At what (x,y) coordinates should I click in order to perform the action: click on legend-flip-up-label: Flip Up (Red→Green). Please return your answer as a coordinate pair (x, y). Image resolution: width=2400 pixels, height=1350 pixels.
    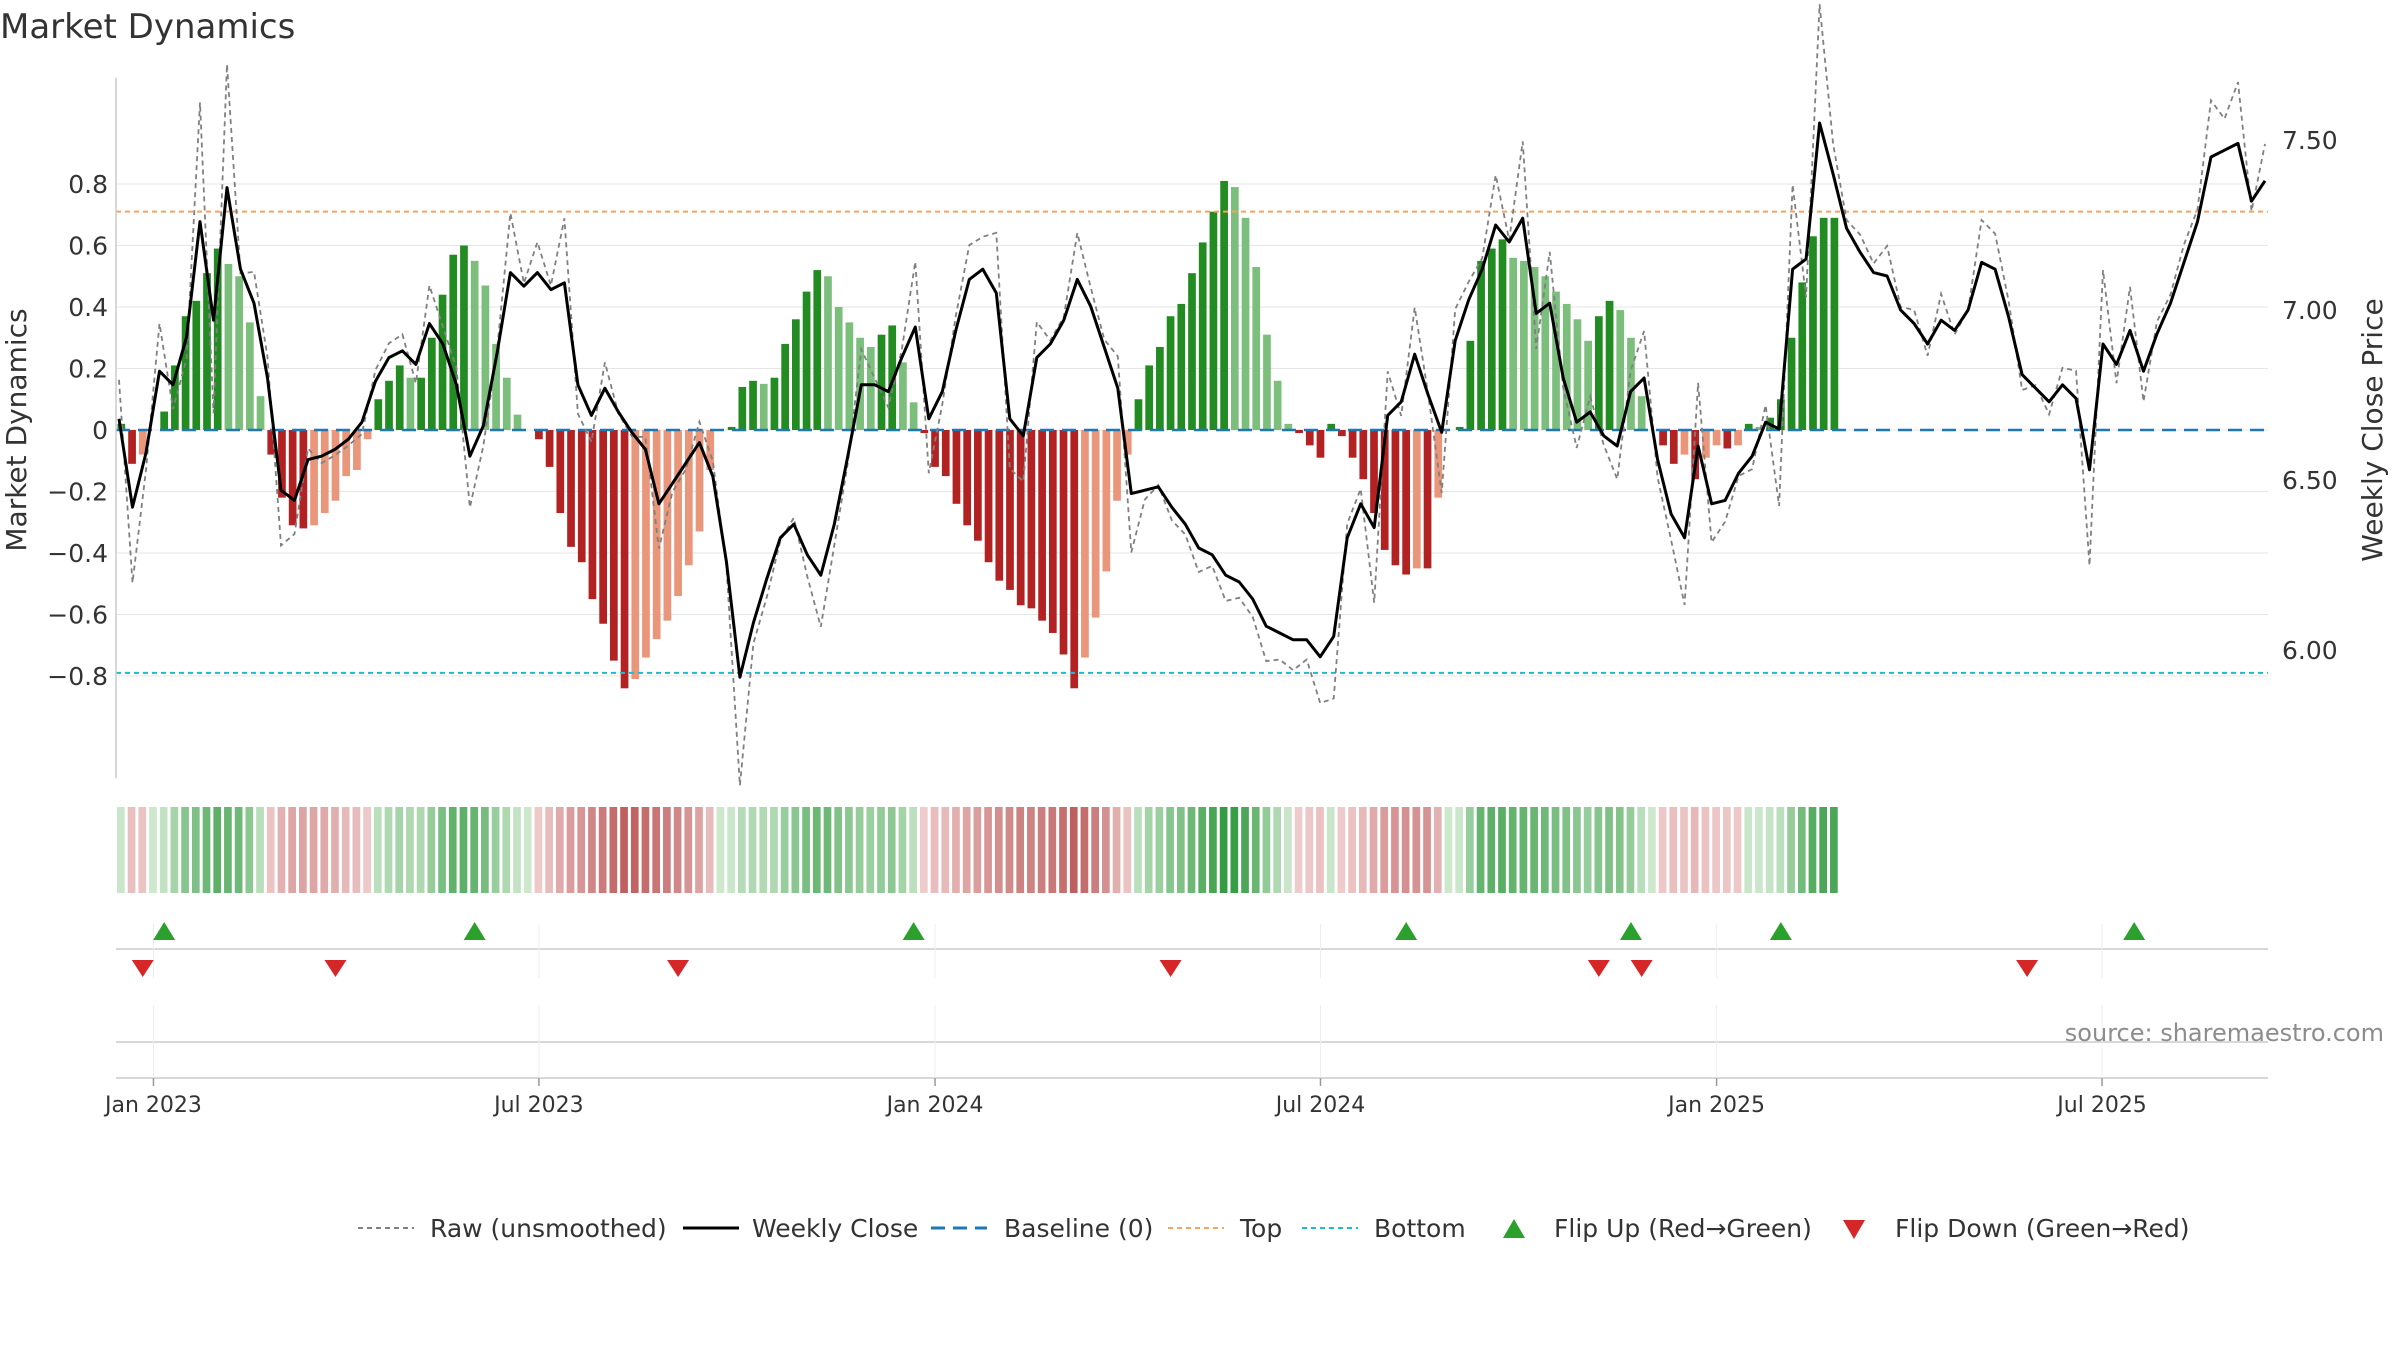
    Looking at the image, I should click on (1683, 1228).